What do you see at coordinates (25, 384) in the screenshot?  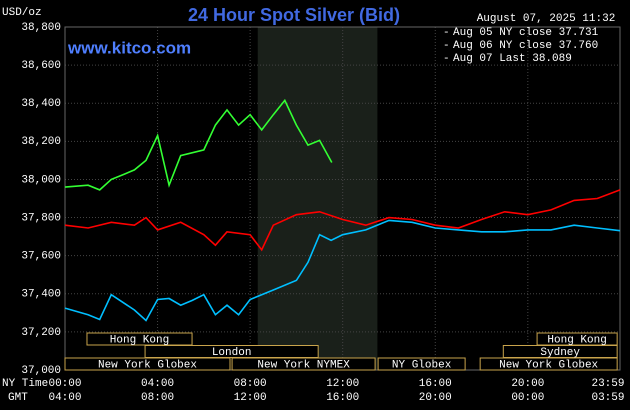 I see `x-row-label: NY Time` at bounding box center [25, 384].